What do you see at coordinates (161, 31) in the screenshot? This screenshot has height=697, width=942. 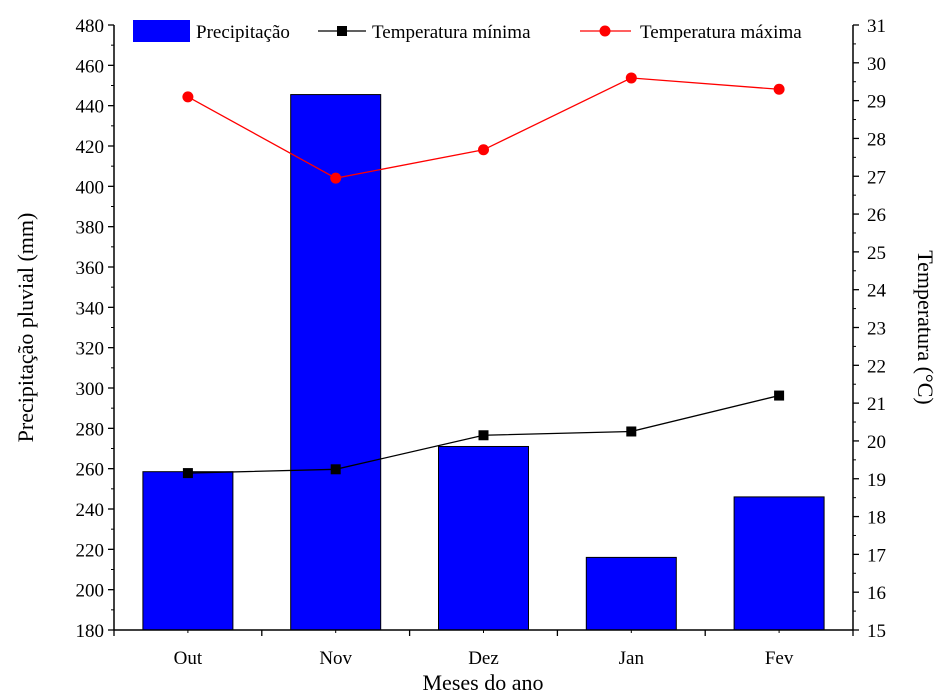 I see `legend-swatch-precipitacao` at bounding box center [161, 31].